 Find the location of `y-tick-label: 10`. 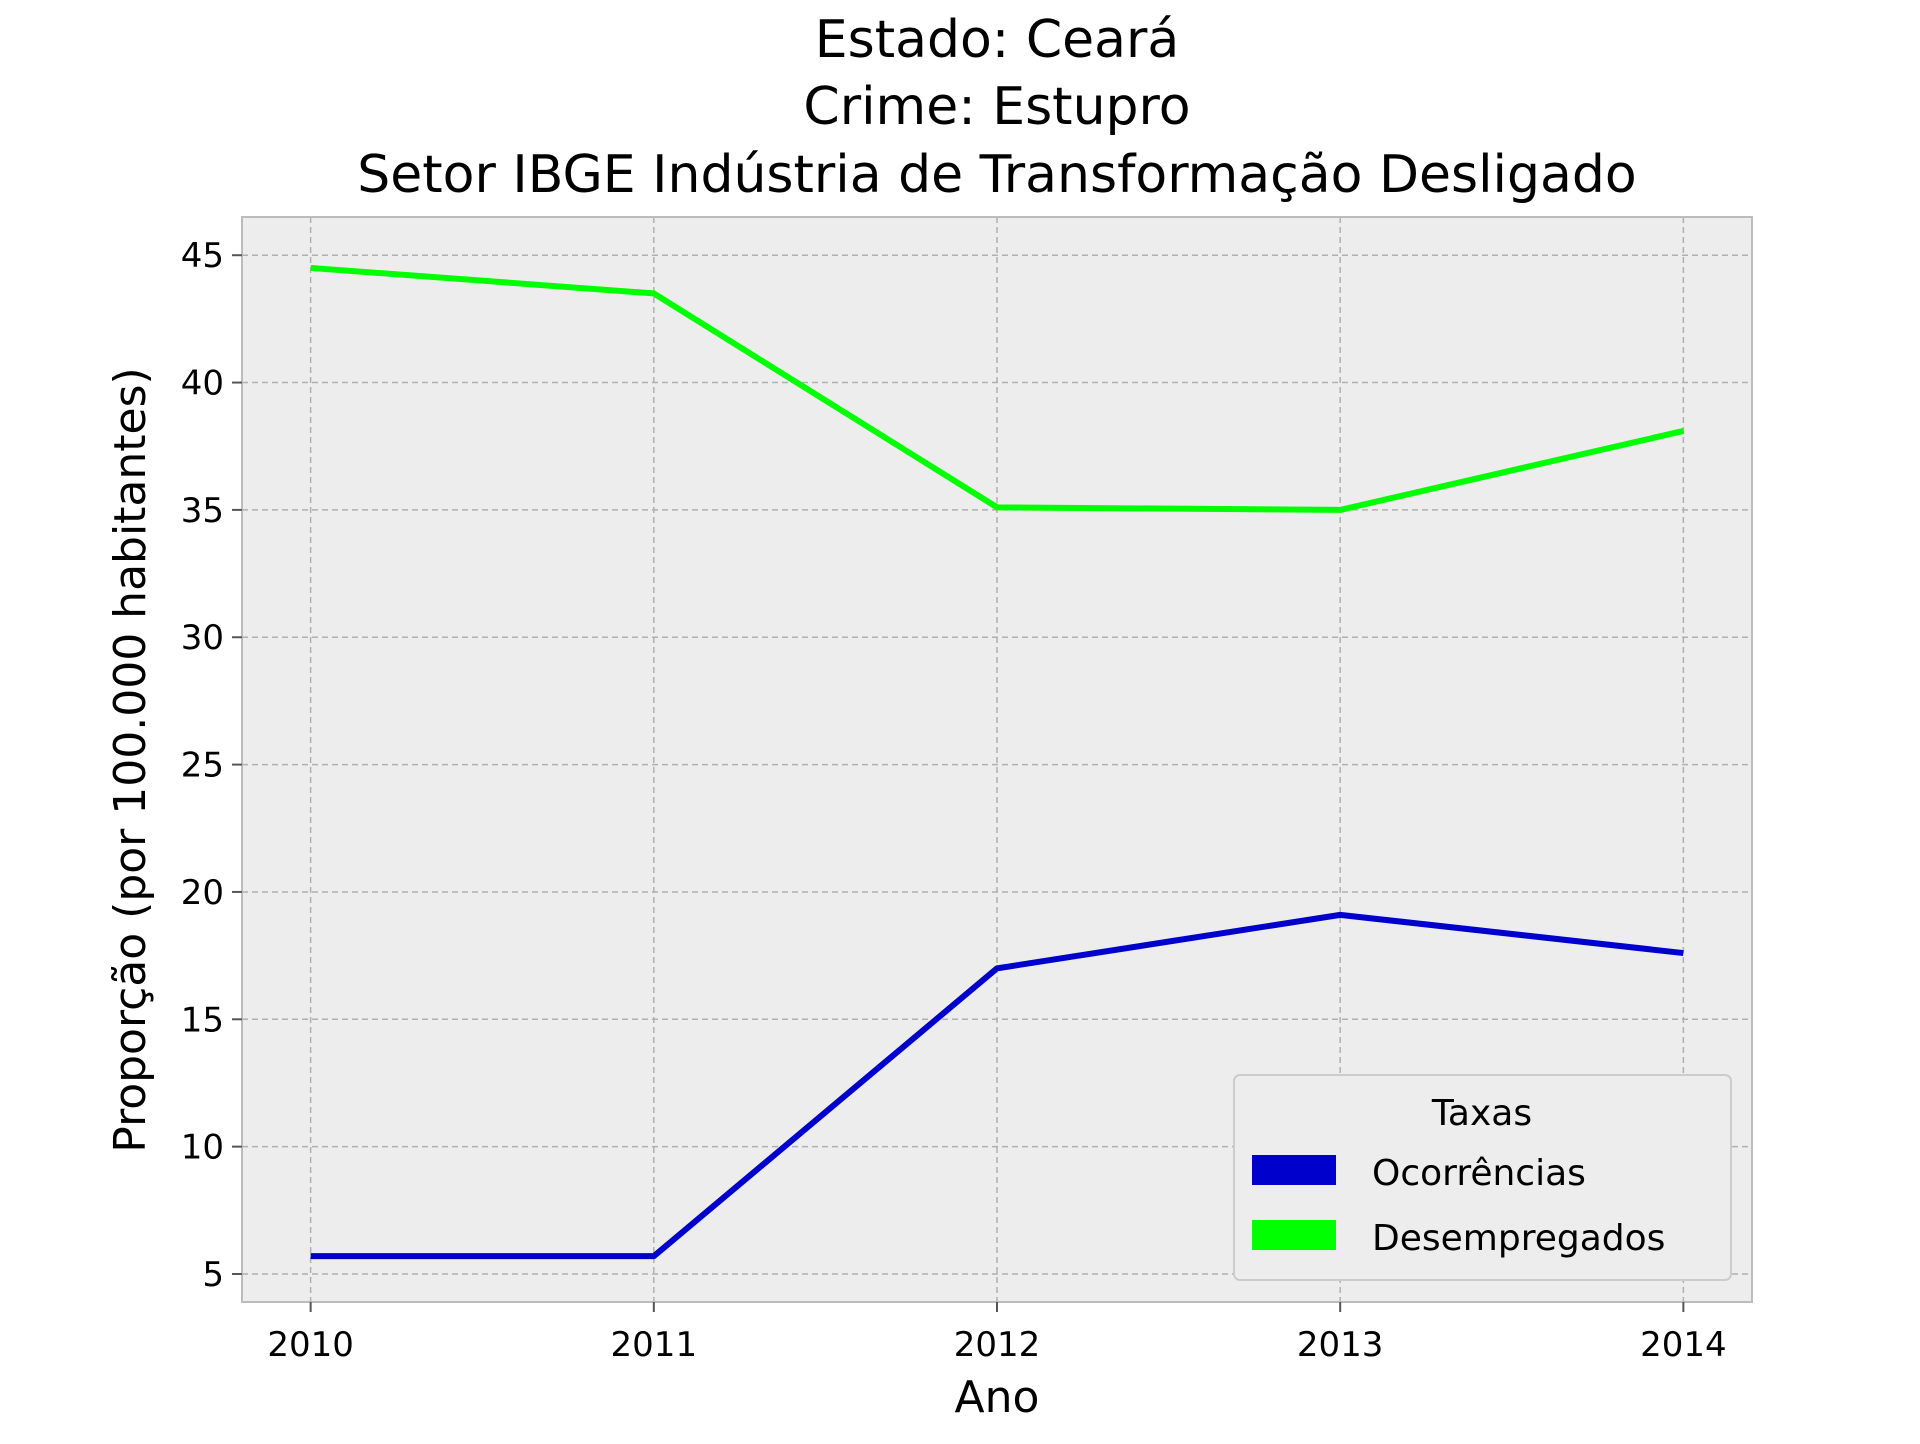

y-tick-label: 10 is located at coordinates (202, 1148).